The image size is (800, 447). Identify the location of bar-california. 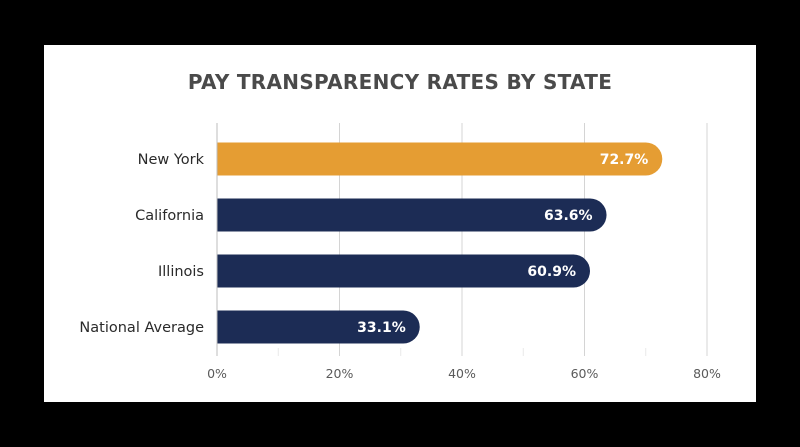
(412, 215).